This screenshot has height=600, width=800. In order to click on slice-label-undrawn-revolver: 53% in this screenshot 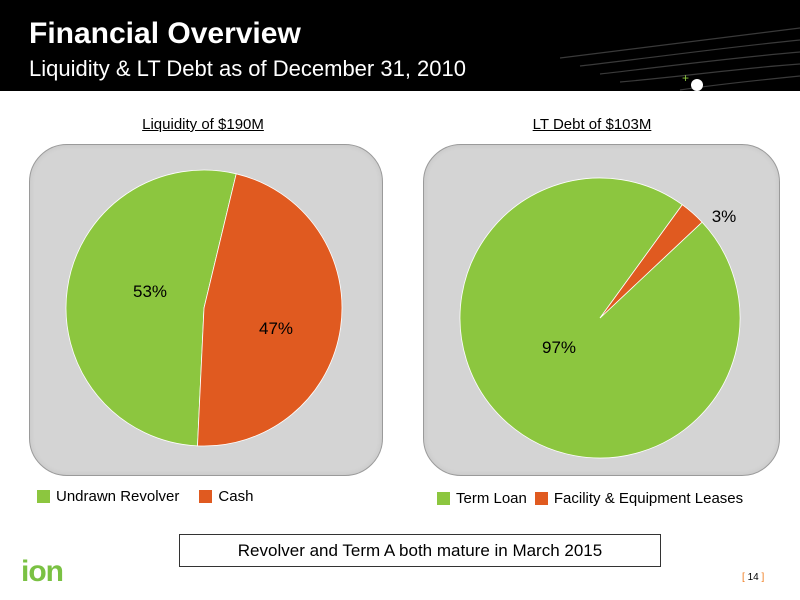, I will do `click(150, 291)`.